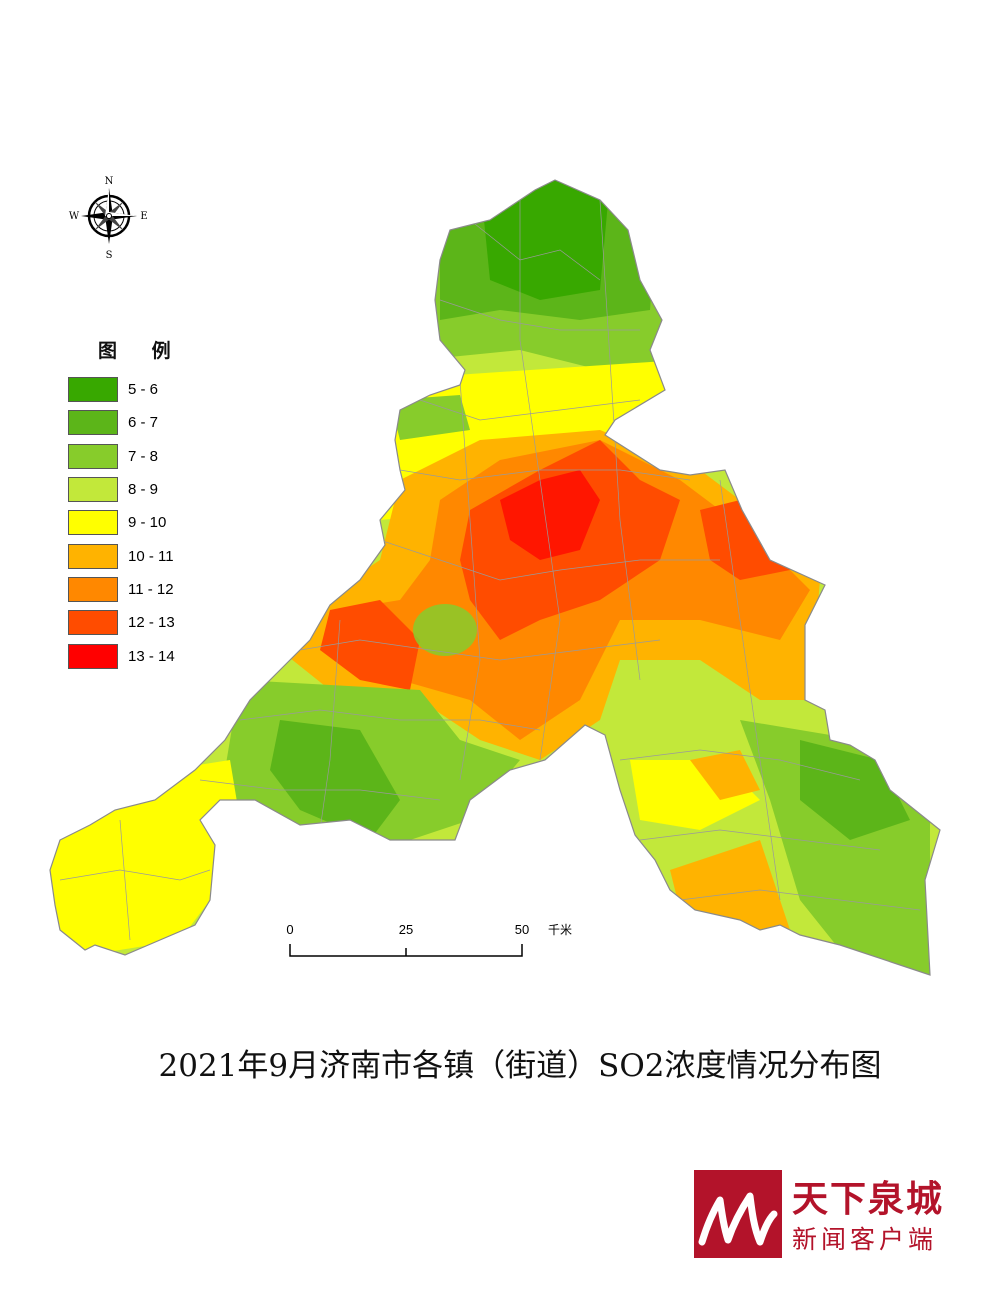 The image size is (1000, 1294). I want to click on logo-subtitle: 新闻客户端, so click(865, 1239).